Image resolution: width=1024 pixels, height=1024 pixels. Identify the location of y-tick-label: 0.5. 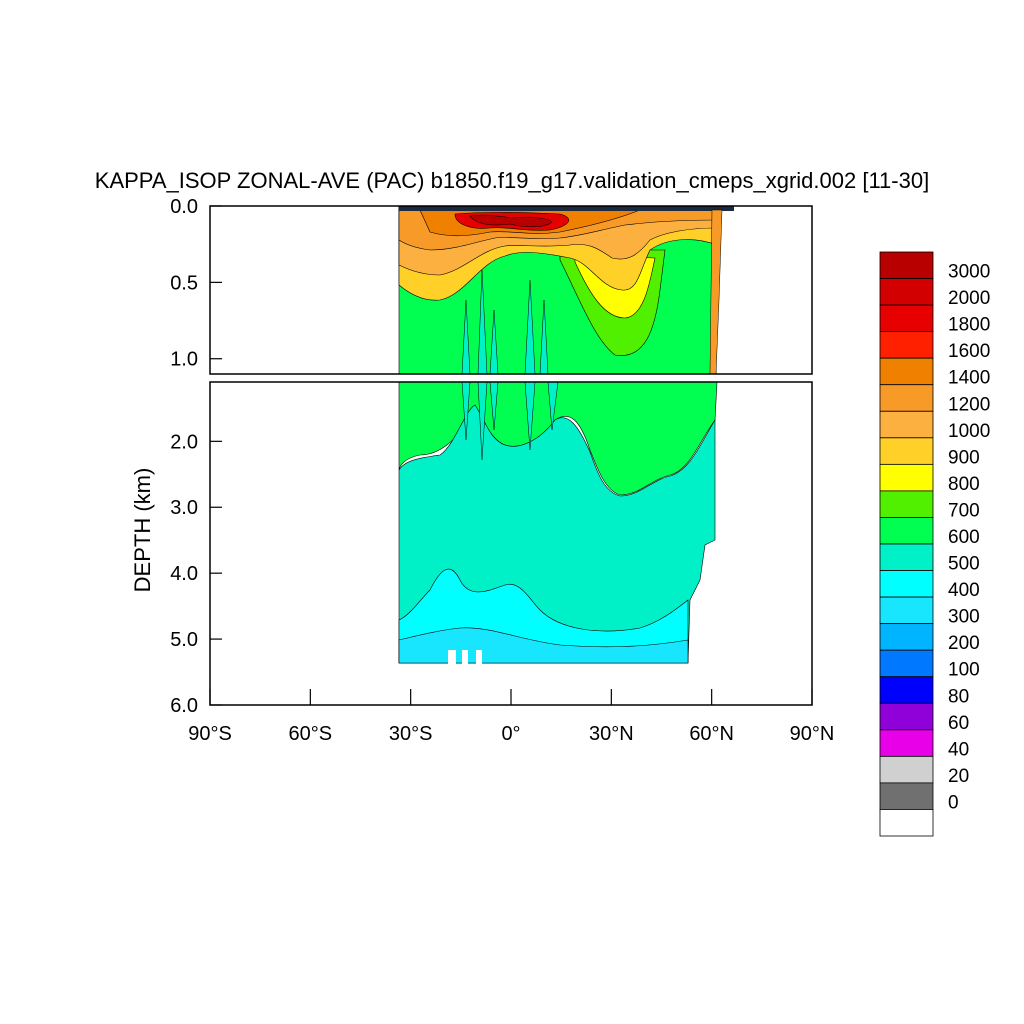
(184, 283).